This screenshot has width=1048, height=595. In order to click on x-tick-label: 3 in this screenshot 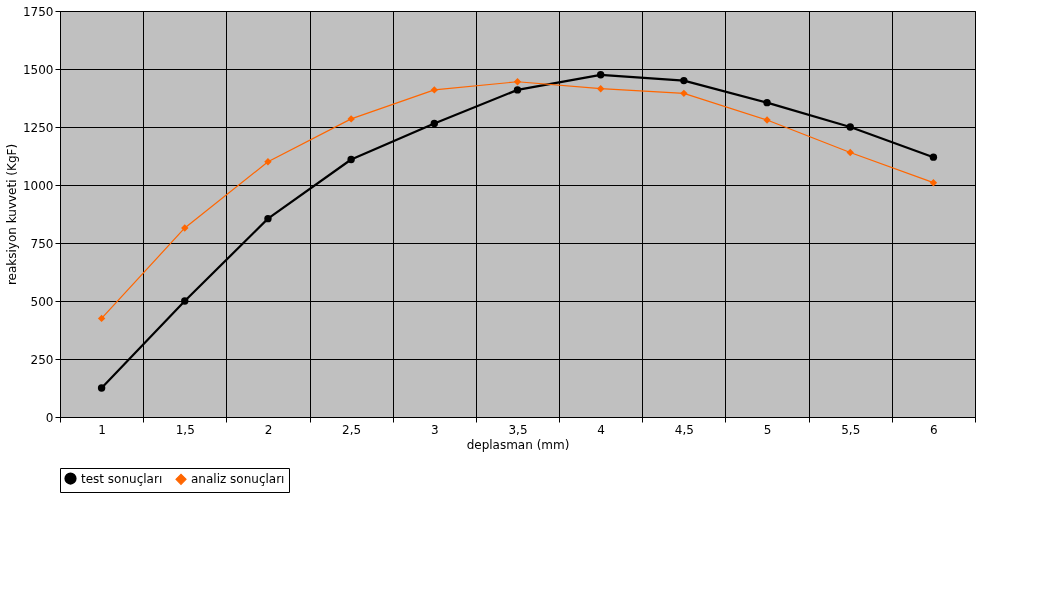, I will do `click(435, 429)`.